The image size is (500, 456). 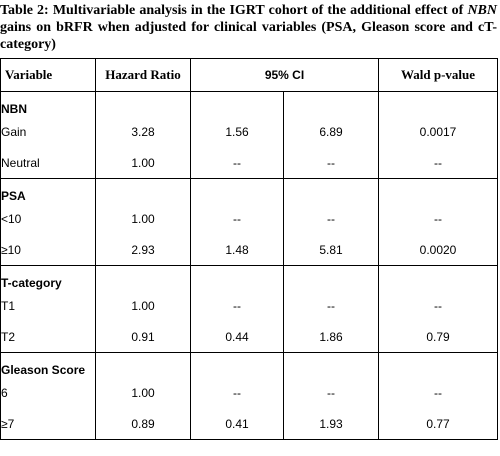 I want to click on value-cell: 0.91, so click(x=143, y=337).